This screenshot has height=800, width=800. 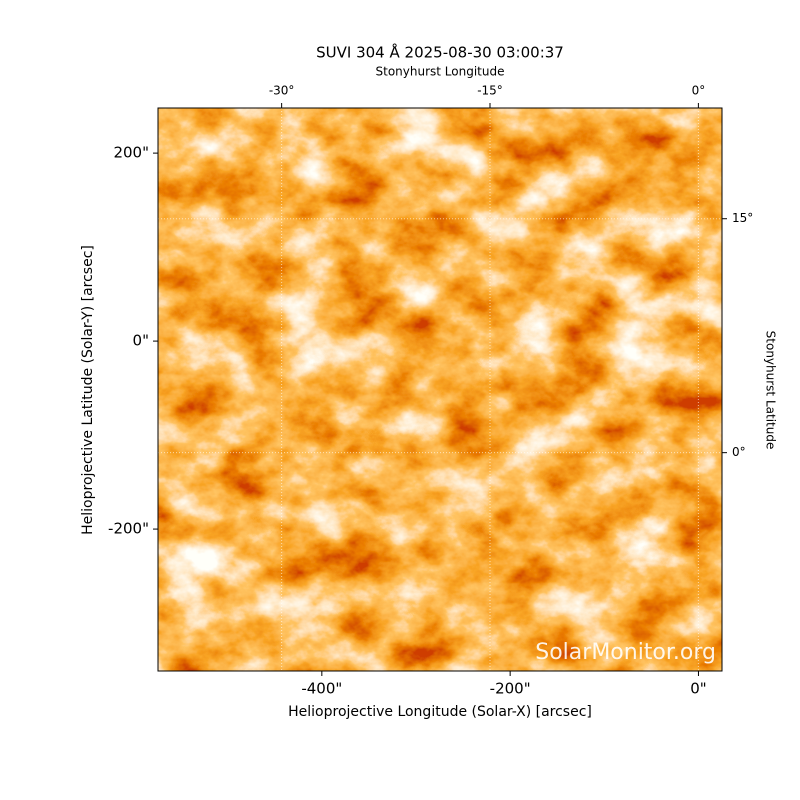 What do you see at coordinates (490, 91) in the screenshot?
I see `x2-tick-label: -15°` at bounding box center [490, 91].